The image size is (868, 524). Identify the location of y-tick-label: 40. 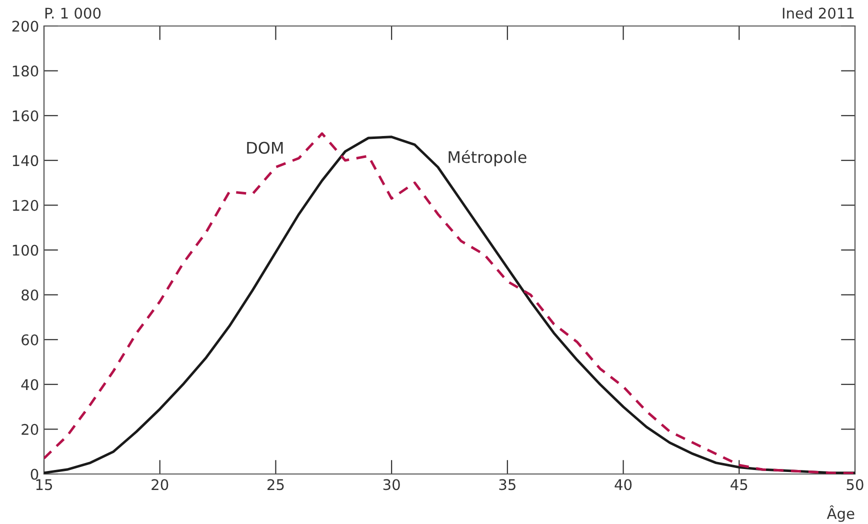
(29, 384).